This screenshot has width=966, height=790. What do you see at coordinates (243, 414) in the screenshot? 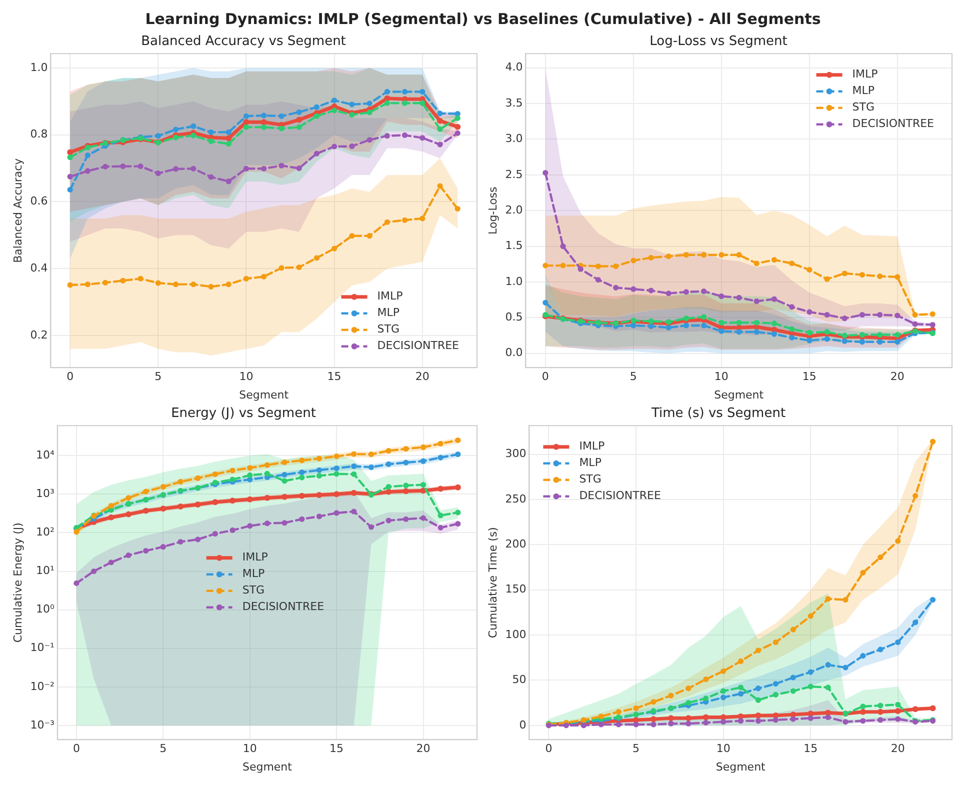
I see `chart-title: Energy (J) vs Segment` at bounding box center [243, 414].